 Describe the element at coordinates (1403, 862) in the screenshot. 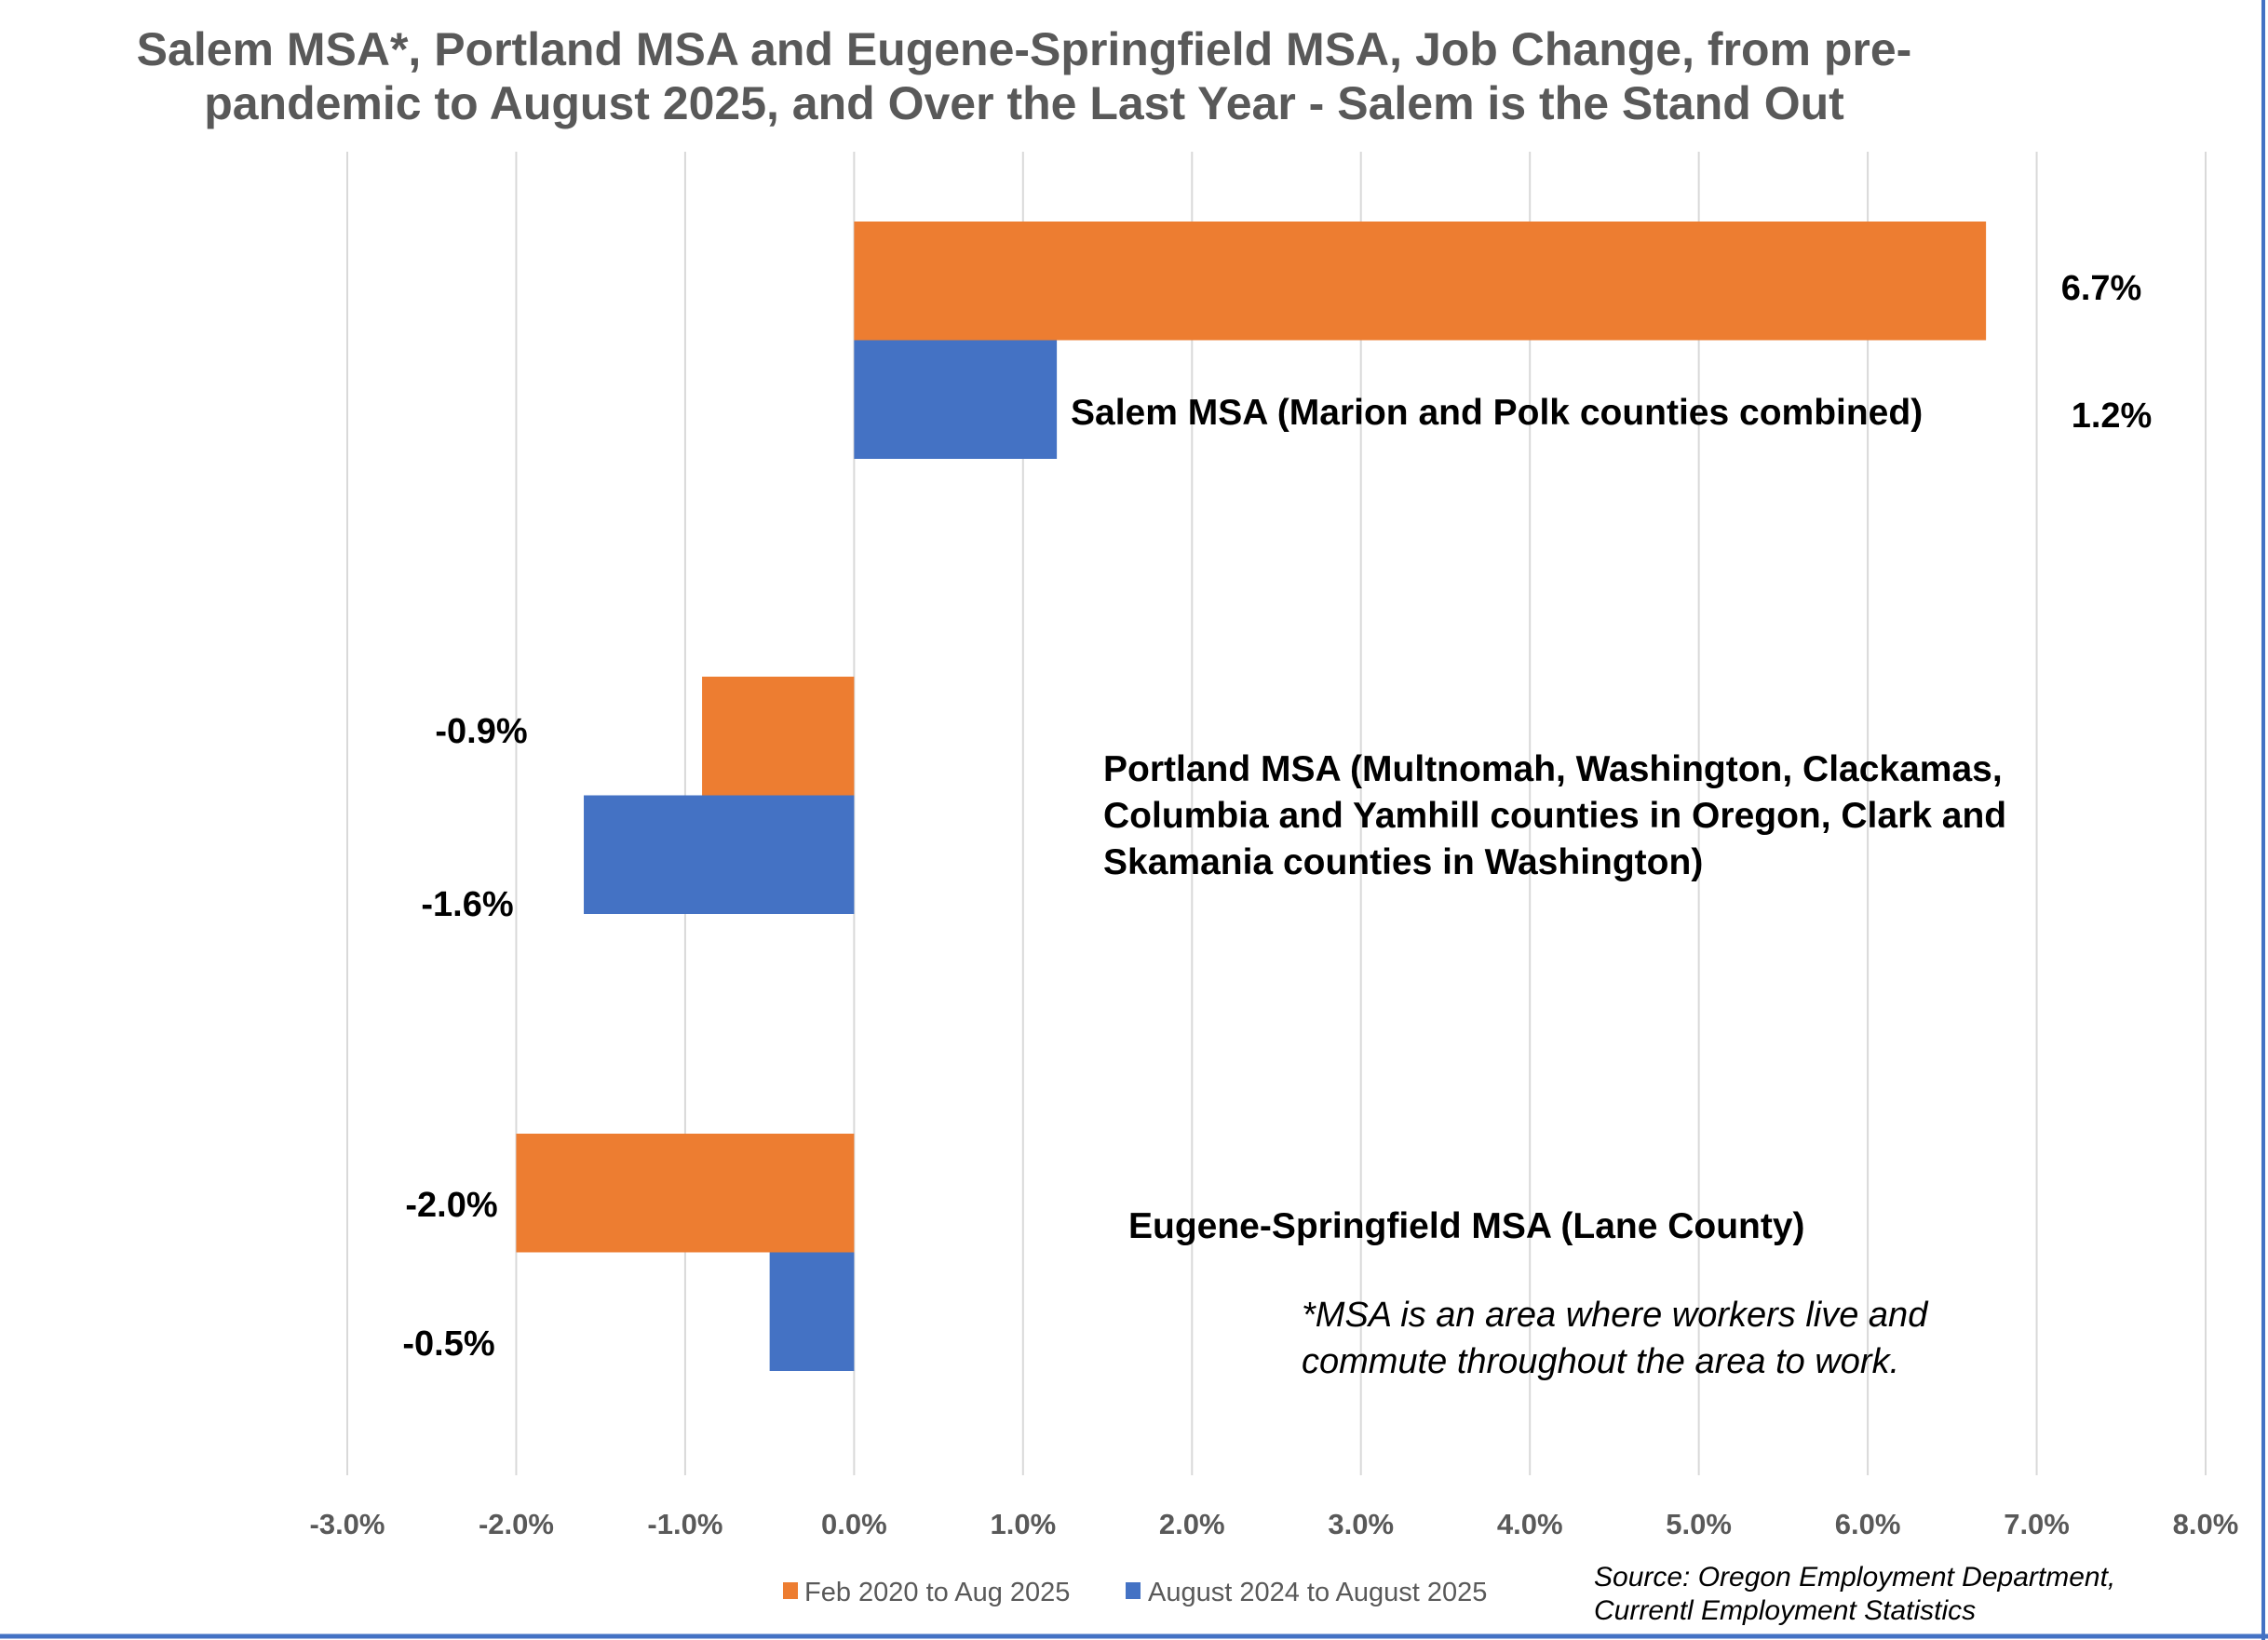

I see `category-label: Skamania counties in Washington)` at that location.